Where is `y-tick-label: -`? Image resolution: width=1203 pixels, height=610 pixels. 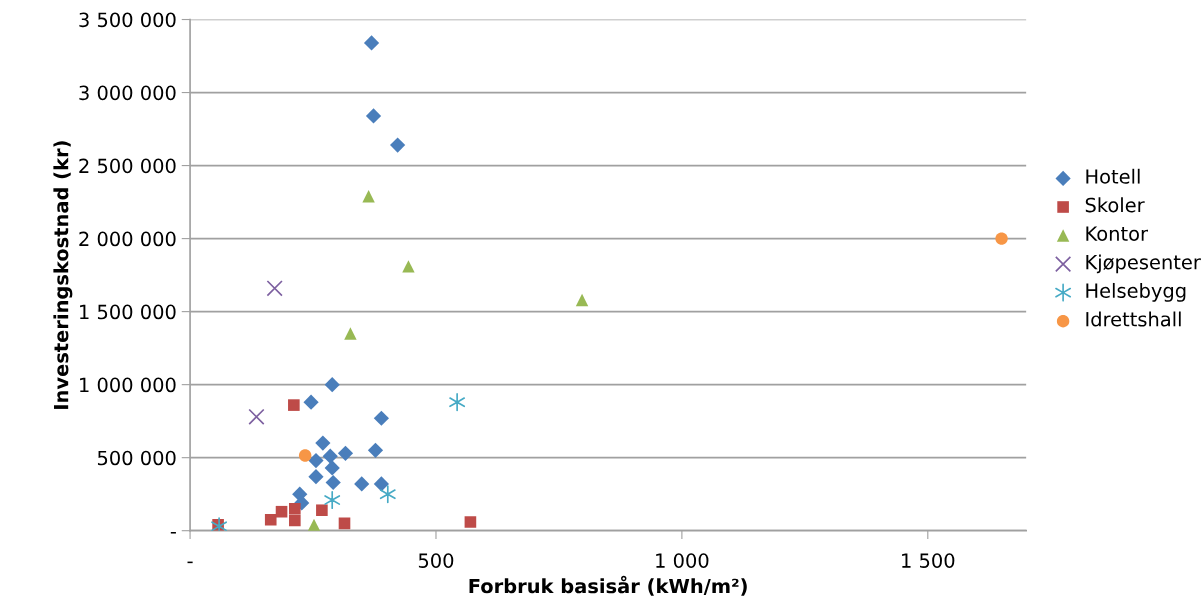
y-tick-label: - is located at coordinates (173, 532).